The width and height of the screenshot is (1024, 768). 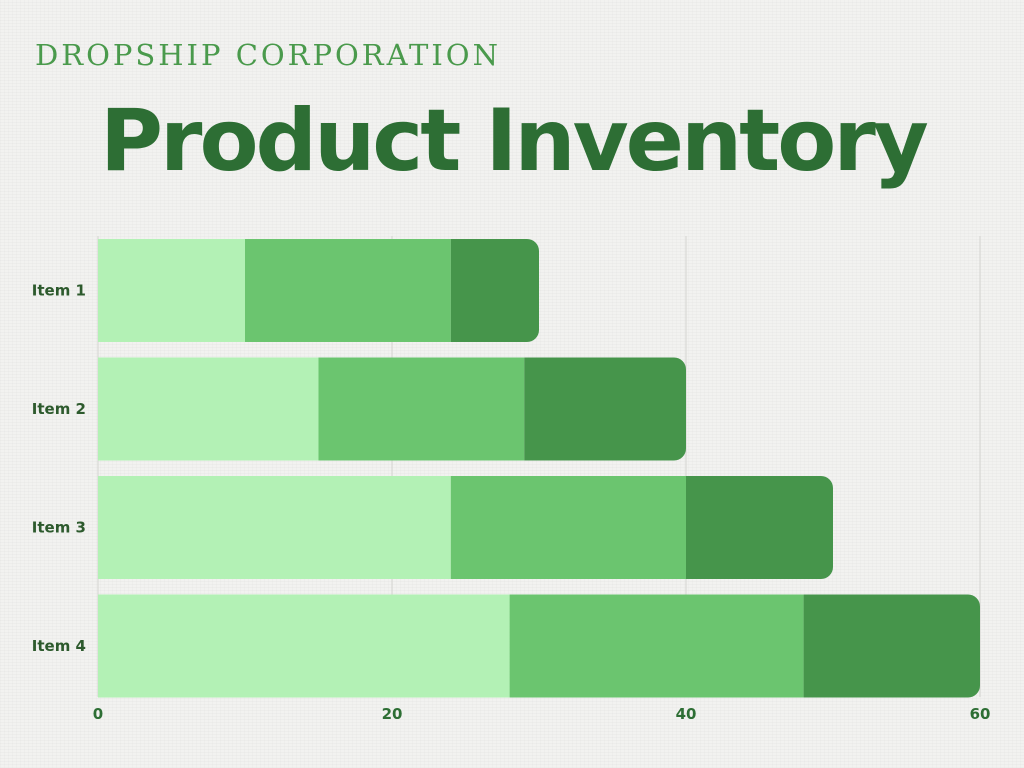 I want to click on x-tick-label: 40, so click(x=686, y=714).